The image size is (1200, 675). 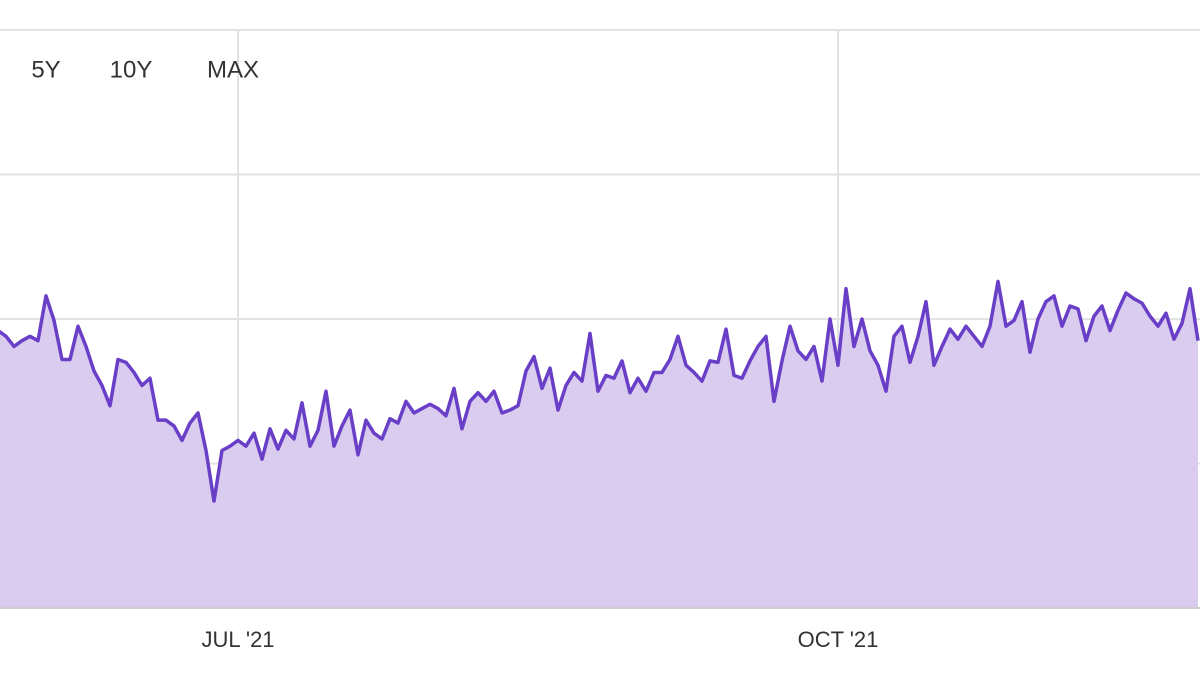 What do you see at coordinates (838, 639) in the screenshot?
I see `x-tick-label: OCT '21` at bounding box center [838, 639].